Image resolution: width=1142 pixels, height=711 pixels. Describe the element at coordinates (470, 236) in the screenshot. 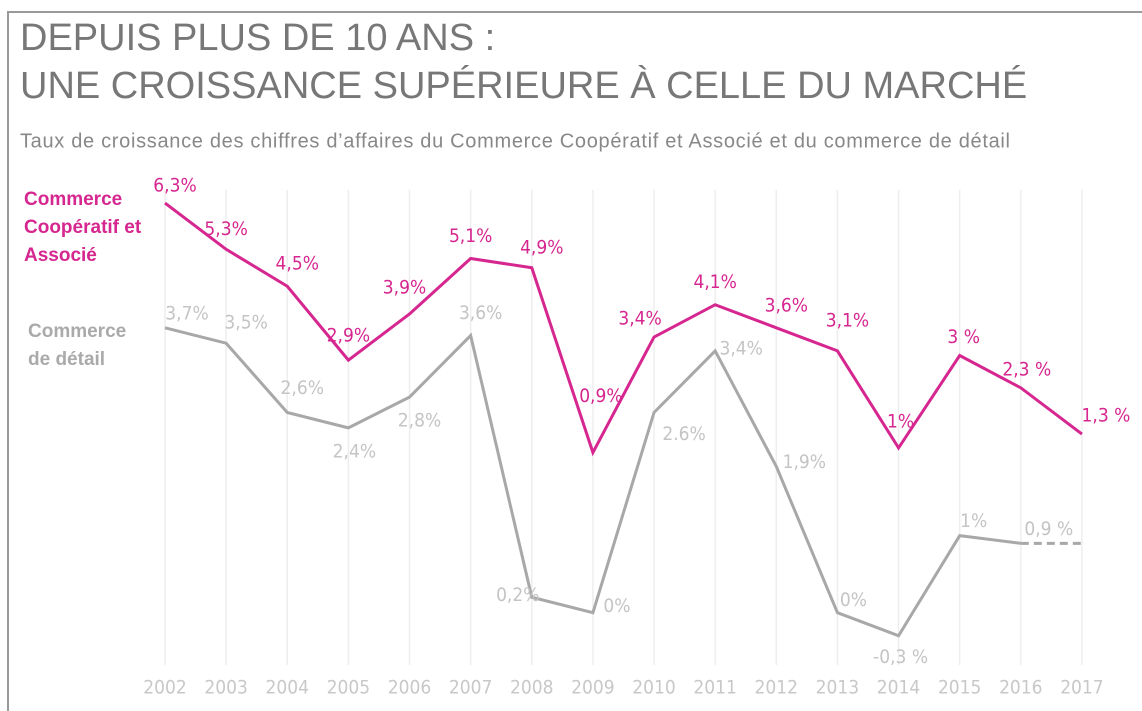

I see `data-label: 5,1%` at that location.